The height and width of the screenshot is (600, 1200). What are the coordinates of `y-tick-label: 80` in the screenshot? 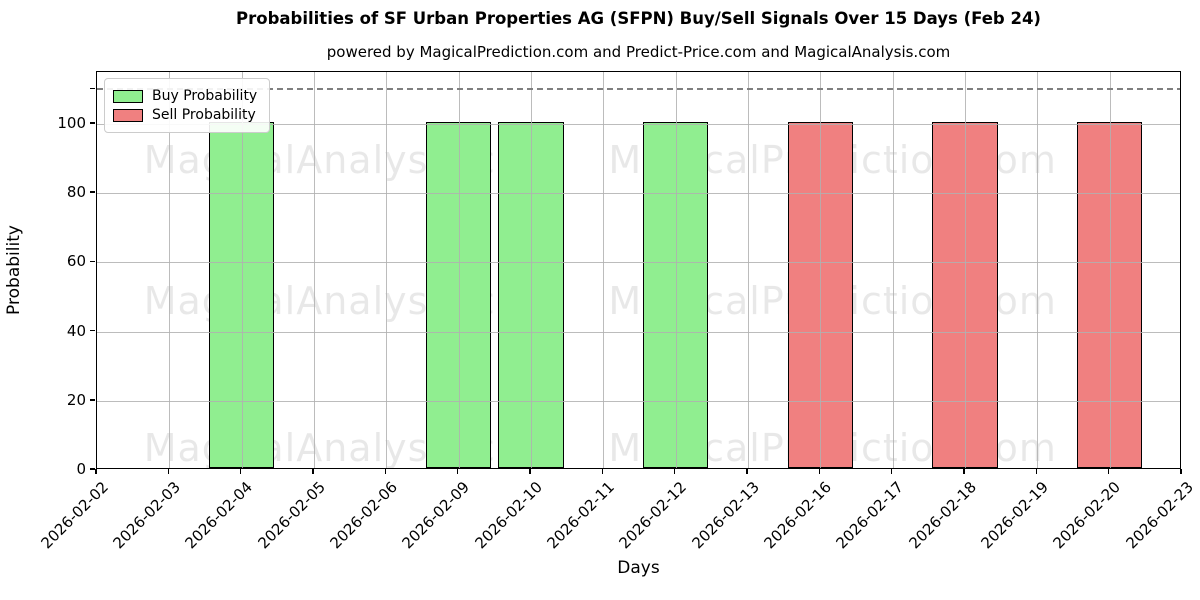 It's located at (76, 192).